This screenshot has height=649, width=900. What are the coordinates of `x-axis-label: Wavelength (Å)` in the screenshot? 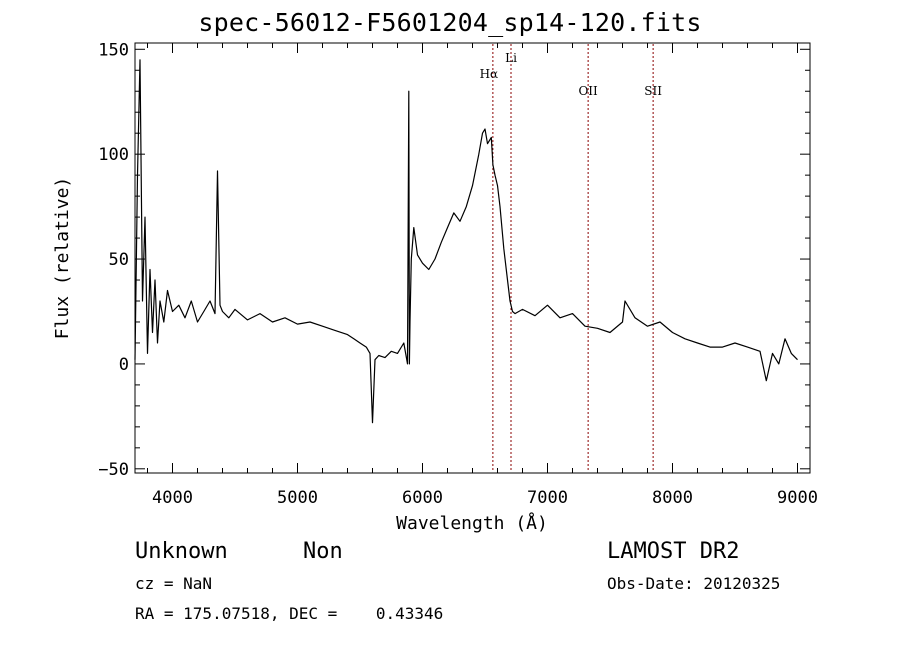 It's located at (472, 523).